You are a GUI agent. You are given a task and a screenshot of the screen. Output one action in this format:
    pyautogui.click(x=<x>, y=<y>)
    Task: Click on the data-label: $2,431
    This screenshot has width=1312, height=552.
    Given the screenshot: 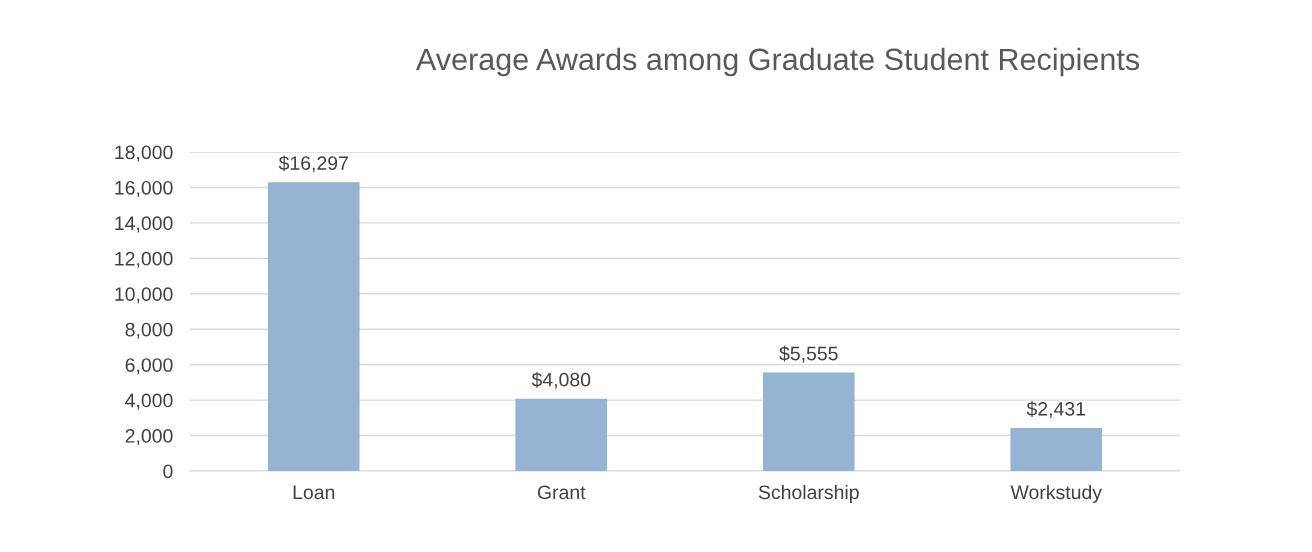 What is the action you would take?
    pyautogui.click(x=1056, y=410)
    